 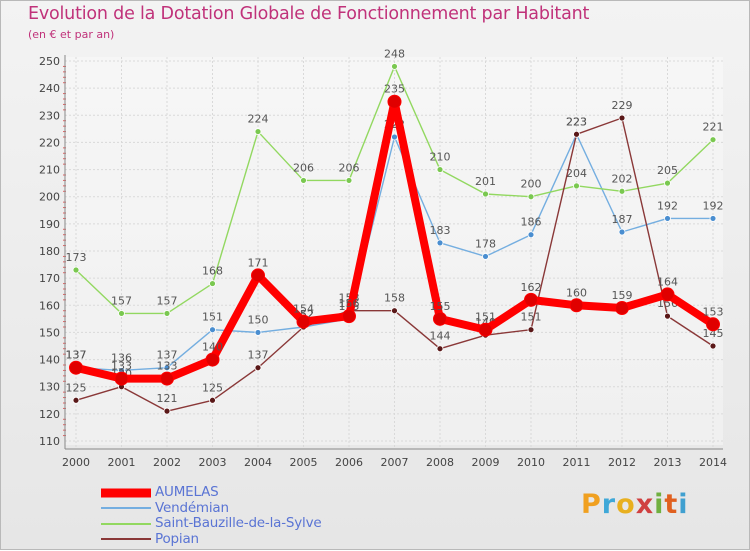 What do you see at coordinates (671, 504) in the screenshot?
I see `logo-letter: t` at bounding box center [671, 504].